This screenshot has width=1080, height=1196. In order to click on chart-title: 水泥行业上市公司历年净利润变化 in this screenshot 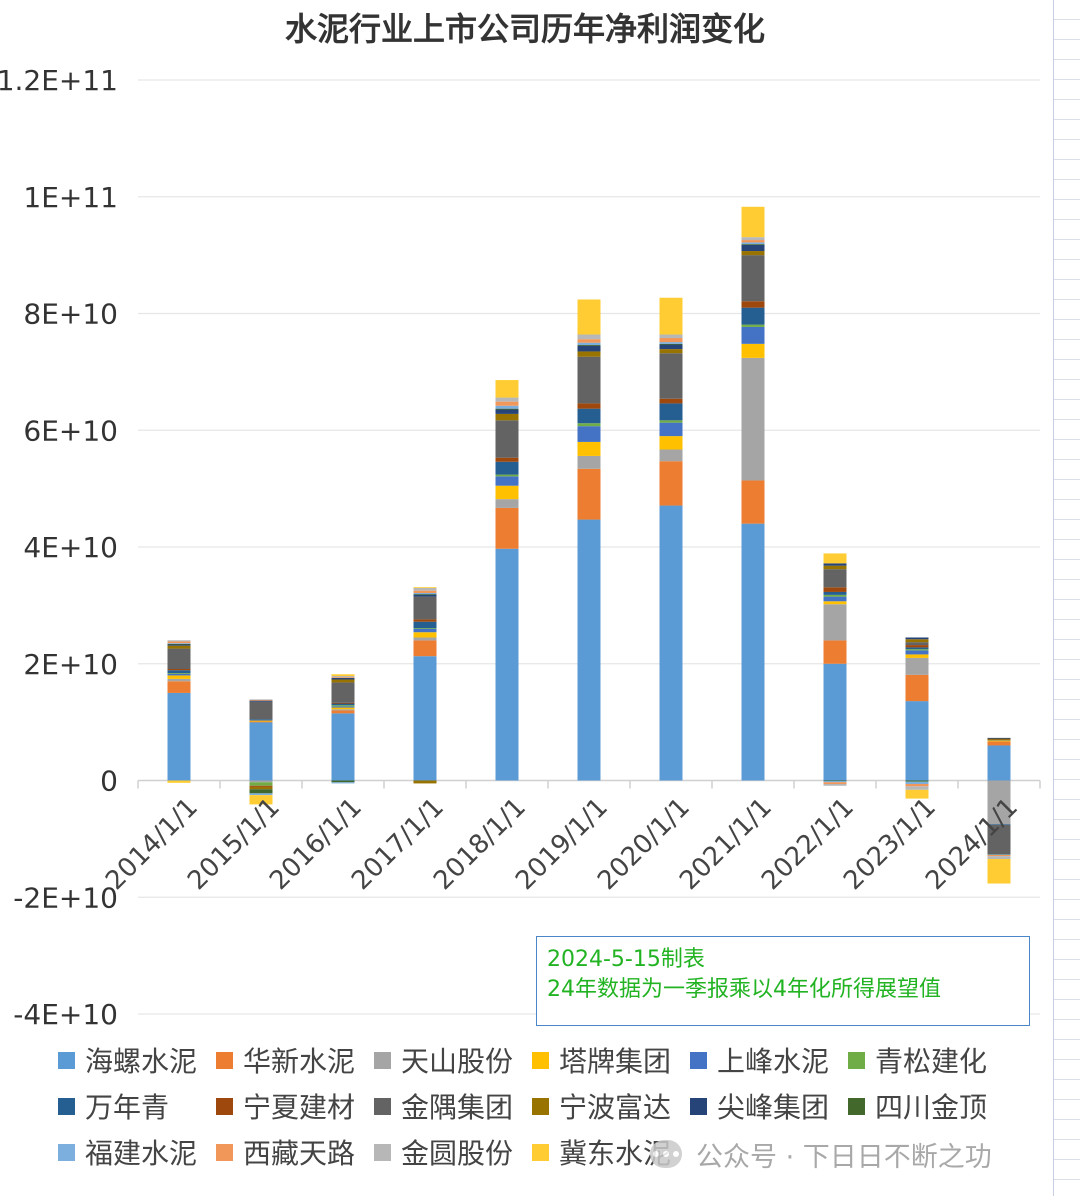, I will do `click(525, 29)`.